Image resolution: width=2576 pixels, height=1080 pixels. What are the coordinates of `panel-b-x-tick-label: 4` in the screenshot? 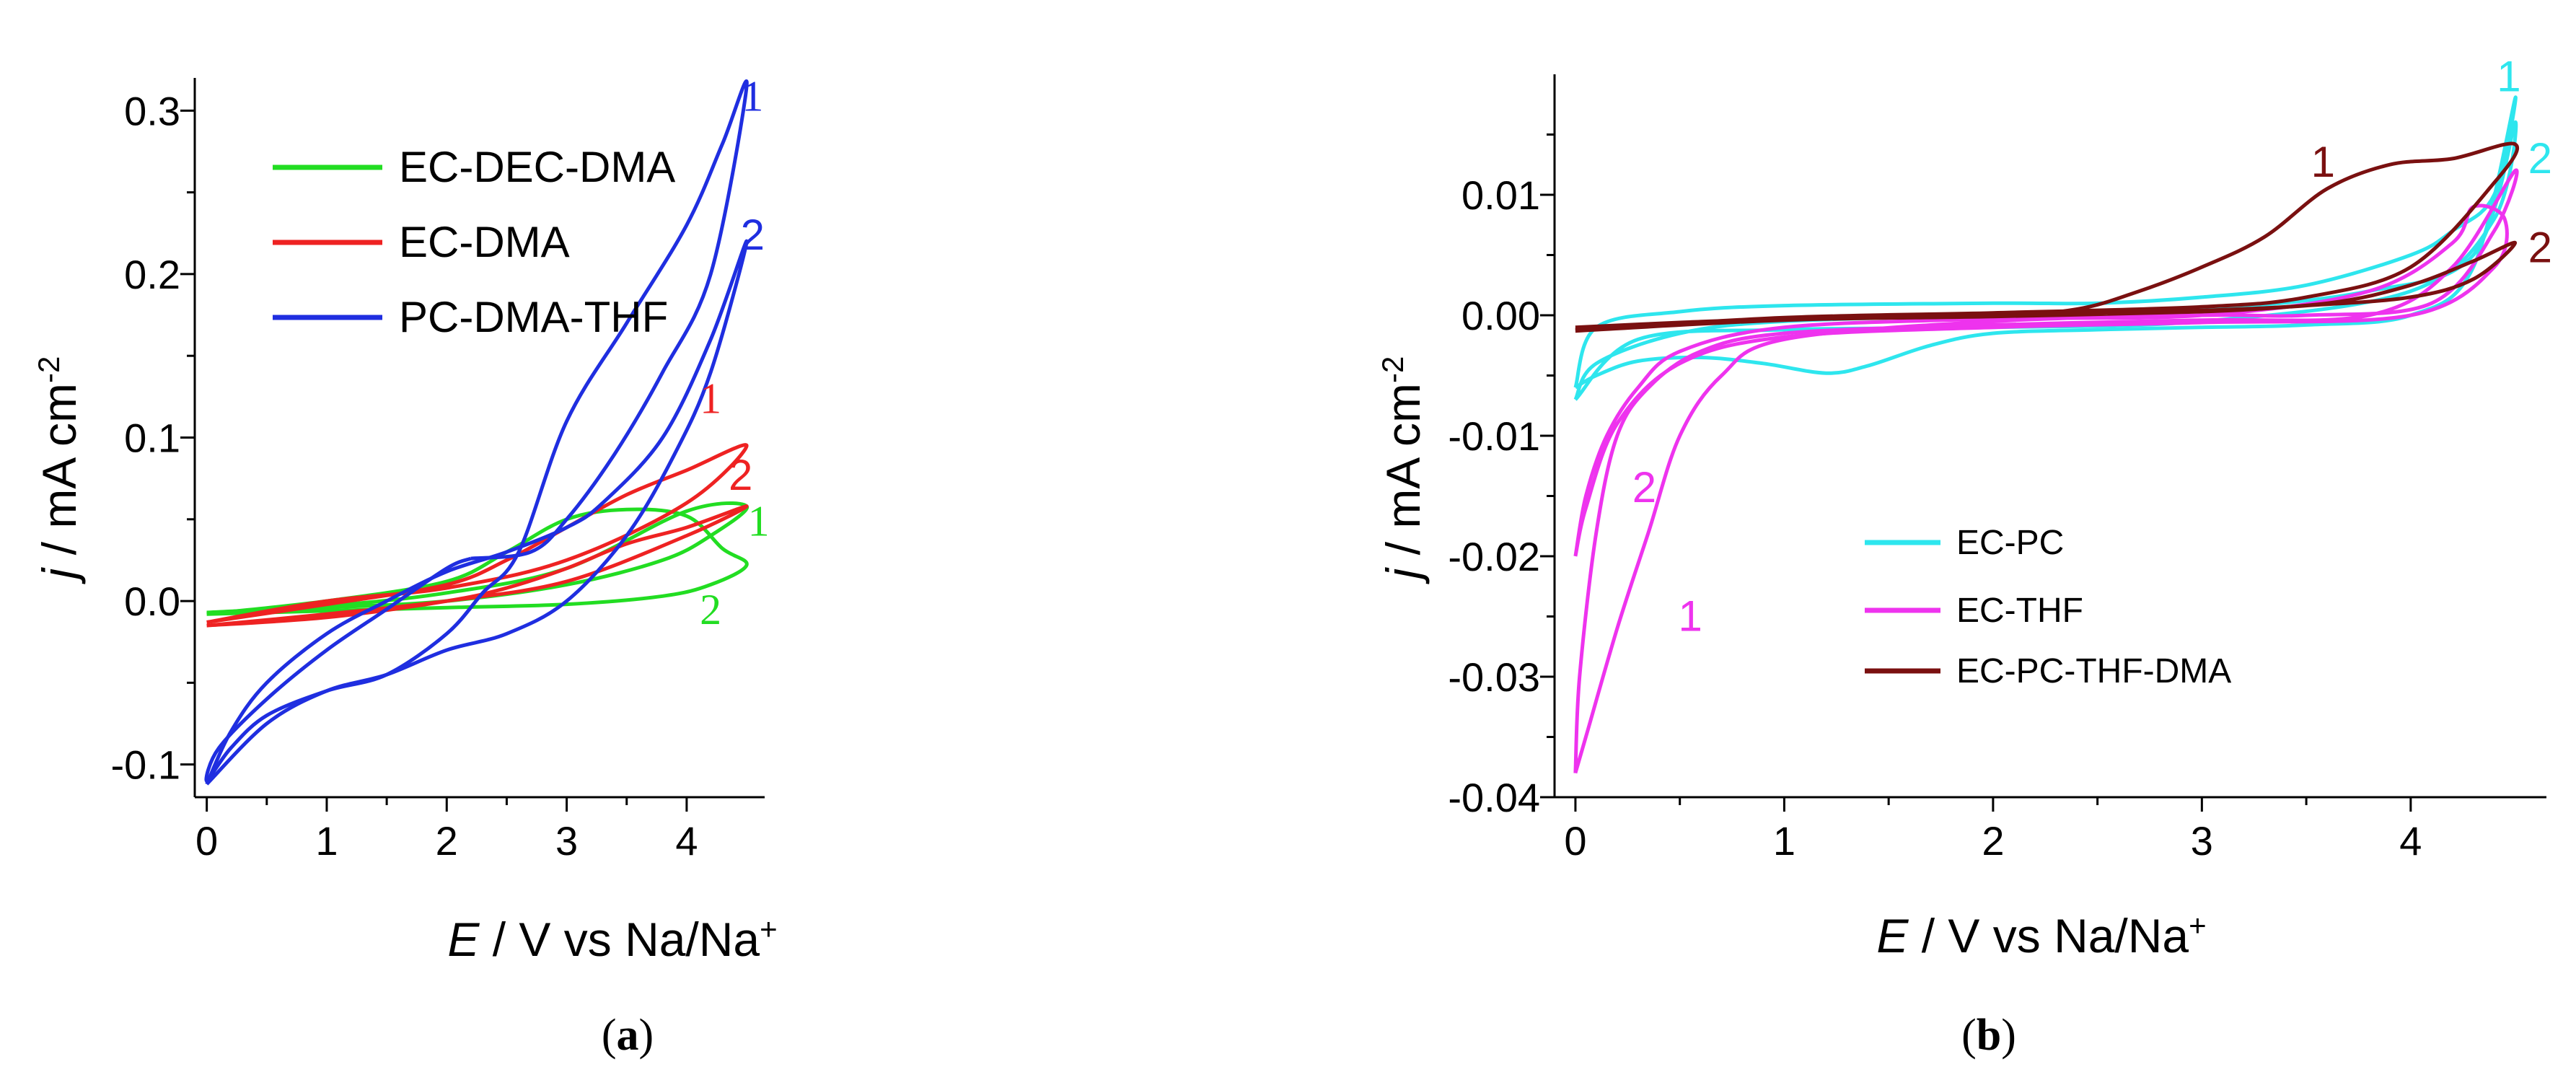 It's located at (2410, 841).